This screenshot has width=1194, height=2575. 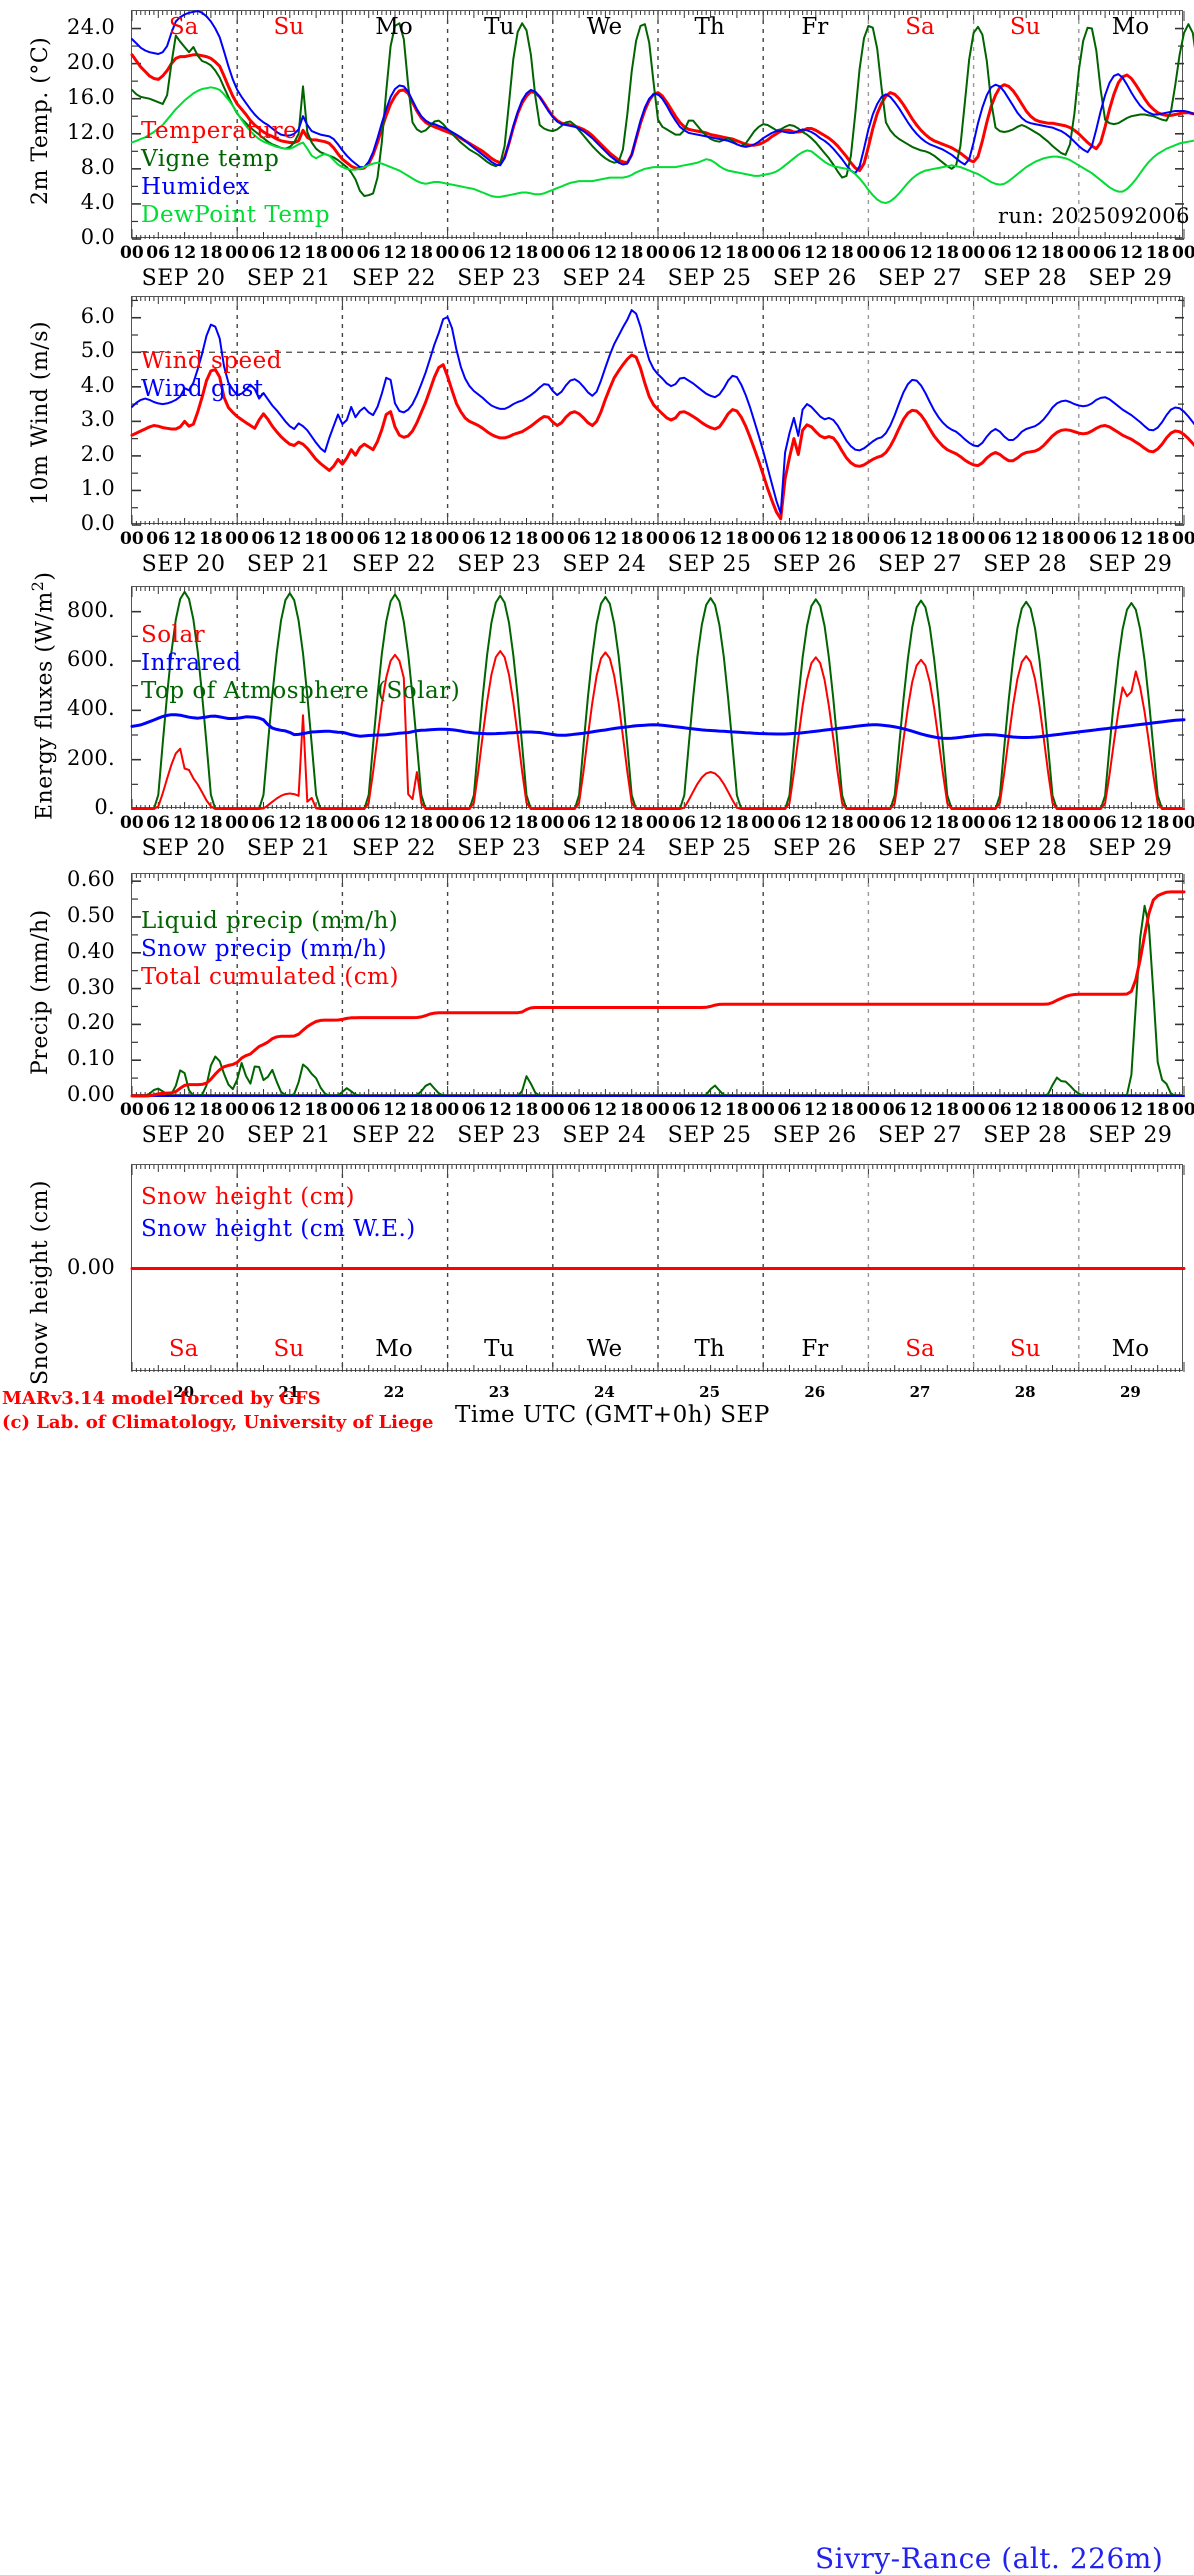 I want to click on date-label: SEP 24, so click(x=604, y=1135).